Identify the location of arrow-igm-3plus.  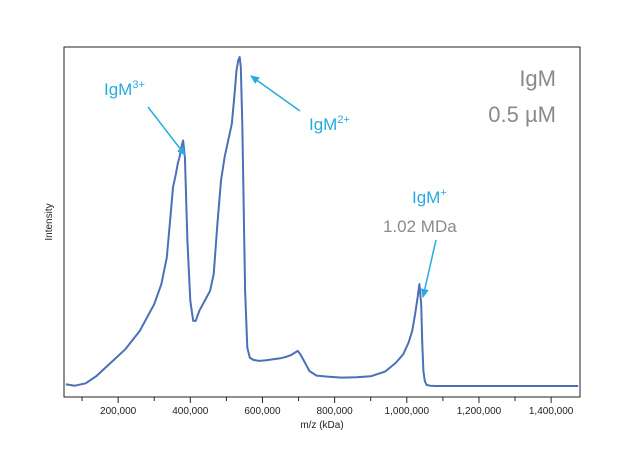
(166, 131).